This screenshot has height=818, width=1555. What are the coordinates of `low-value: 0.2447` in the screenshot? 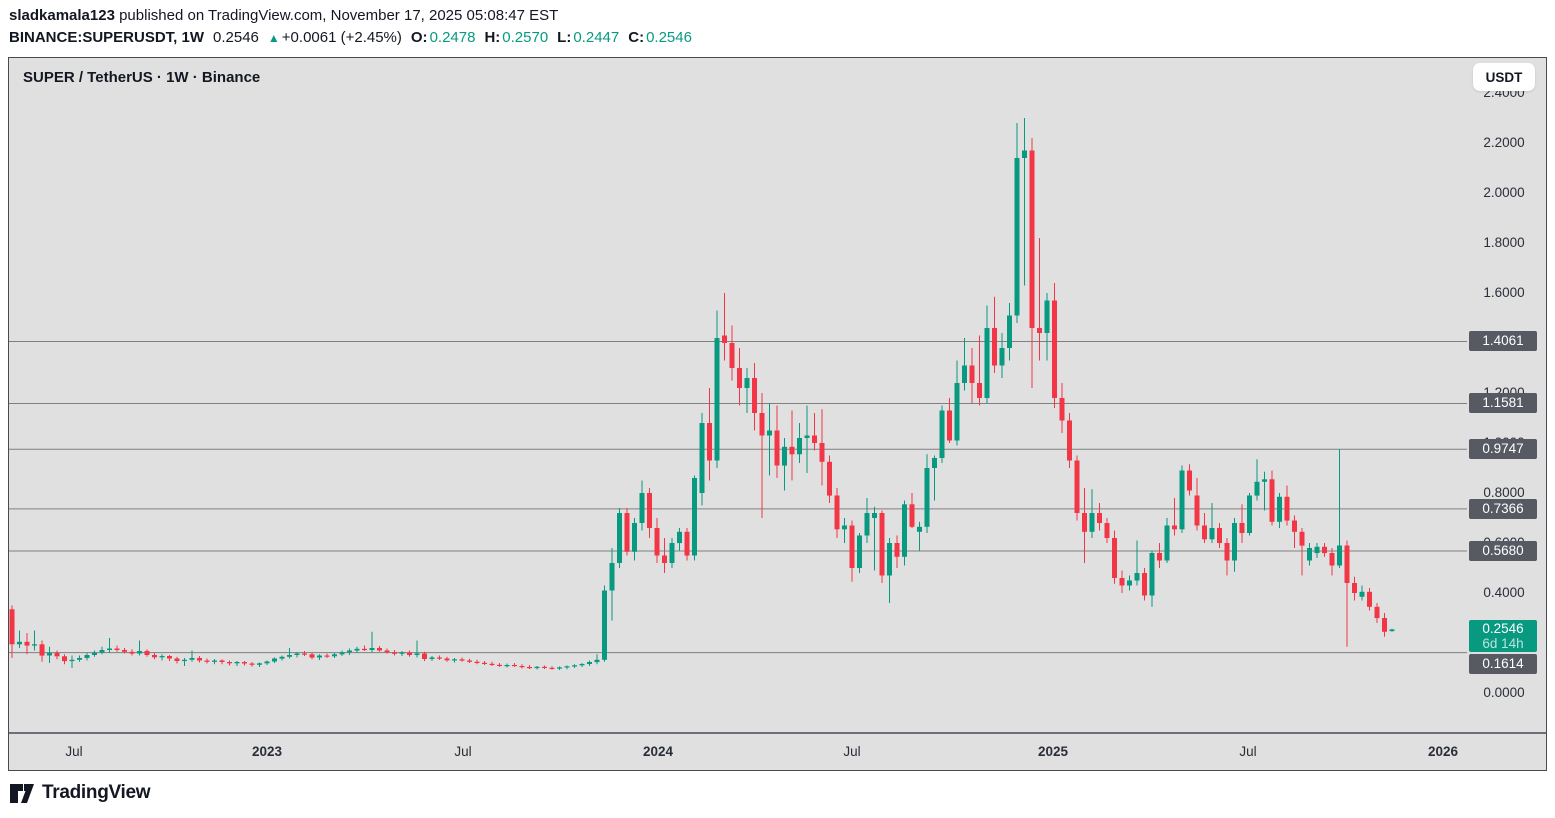 It's located at (596, 37).